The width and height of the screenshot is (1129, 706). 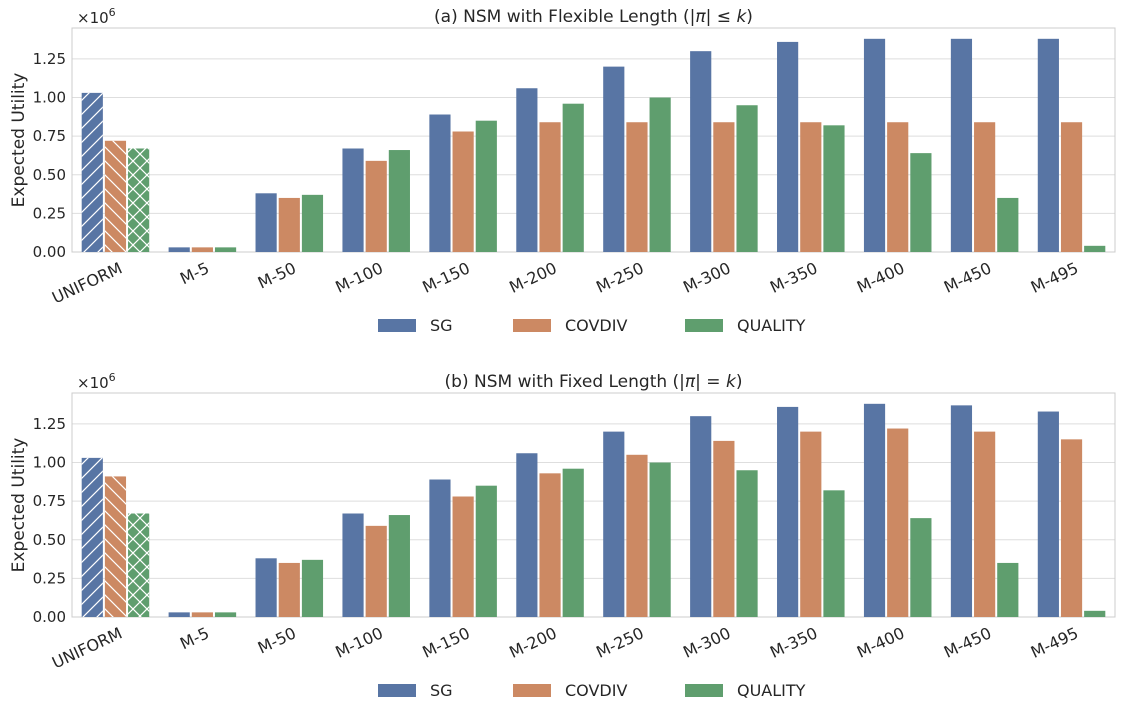 I want to click on x-tick-label: M-300, so click(x=706, y=642).